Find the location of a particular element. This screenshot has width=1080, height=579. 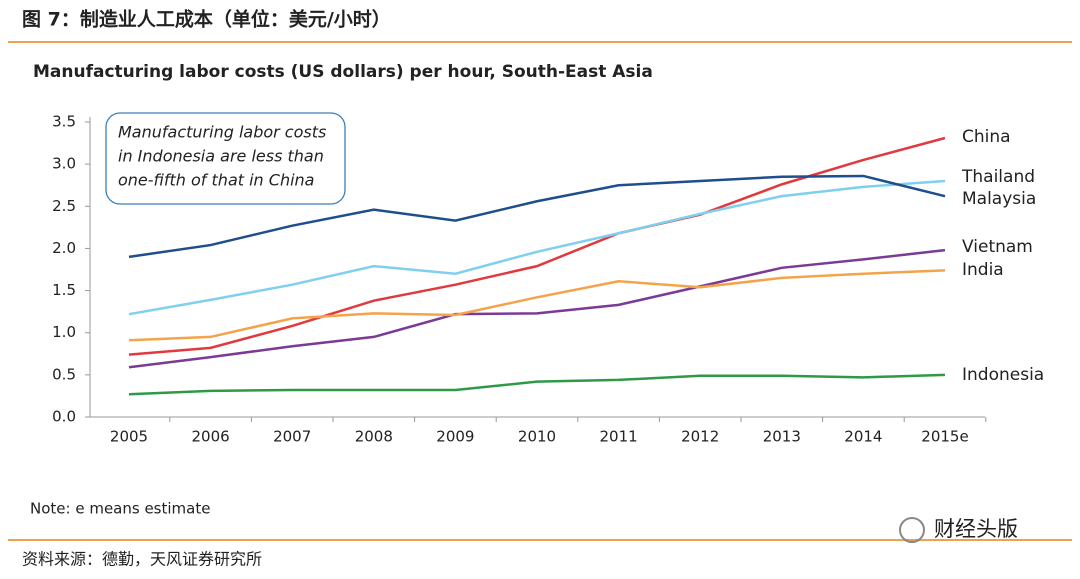

source: 资料来源：德勤，天风证券研究所 is located at coordinates (142, 559).